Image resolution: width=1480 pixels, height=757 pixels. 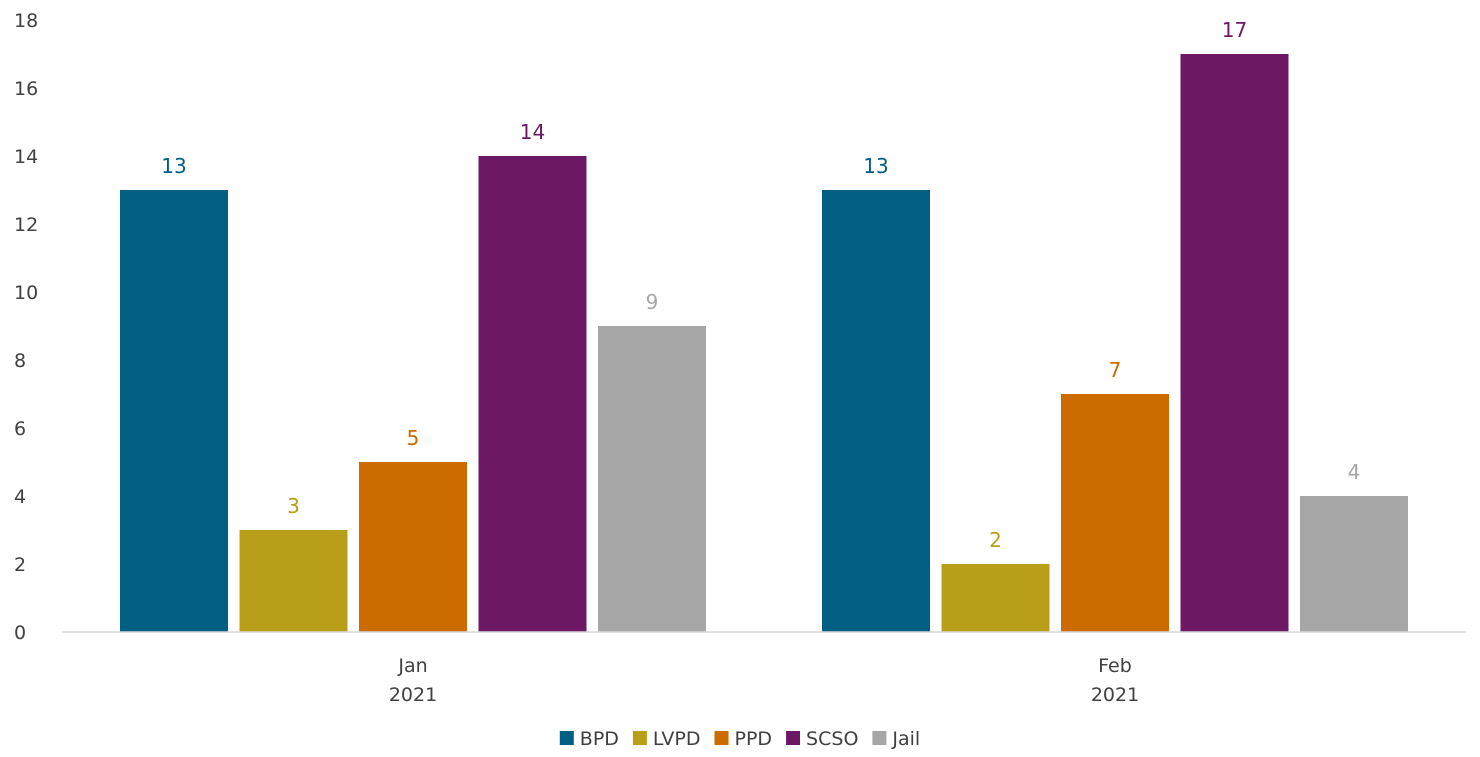 What do you see at coordinates (293, 506) in the screenshot?
I see `data-label: 3` at bounding box center [293, 506].